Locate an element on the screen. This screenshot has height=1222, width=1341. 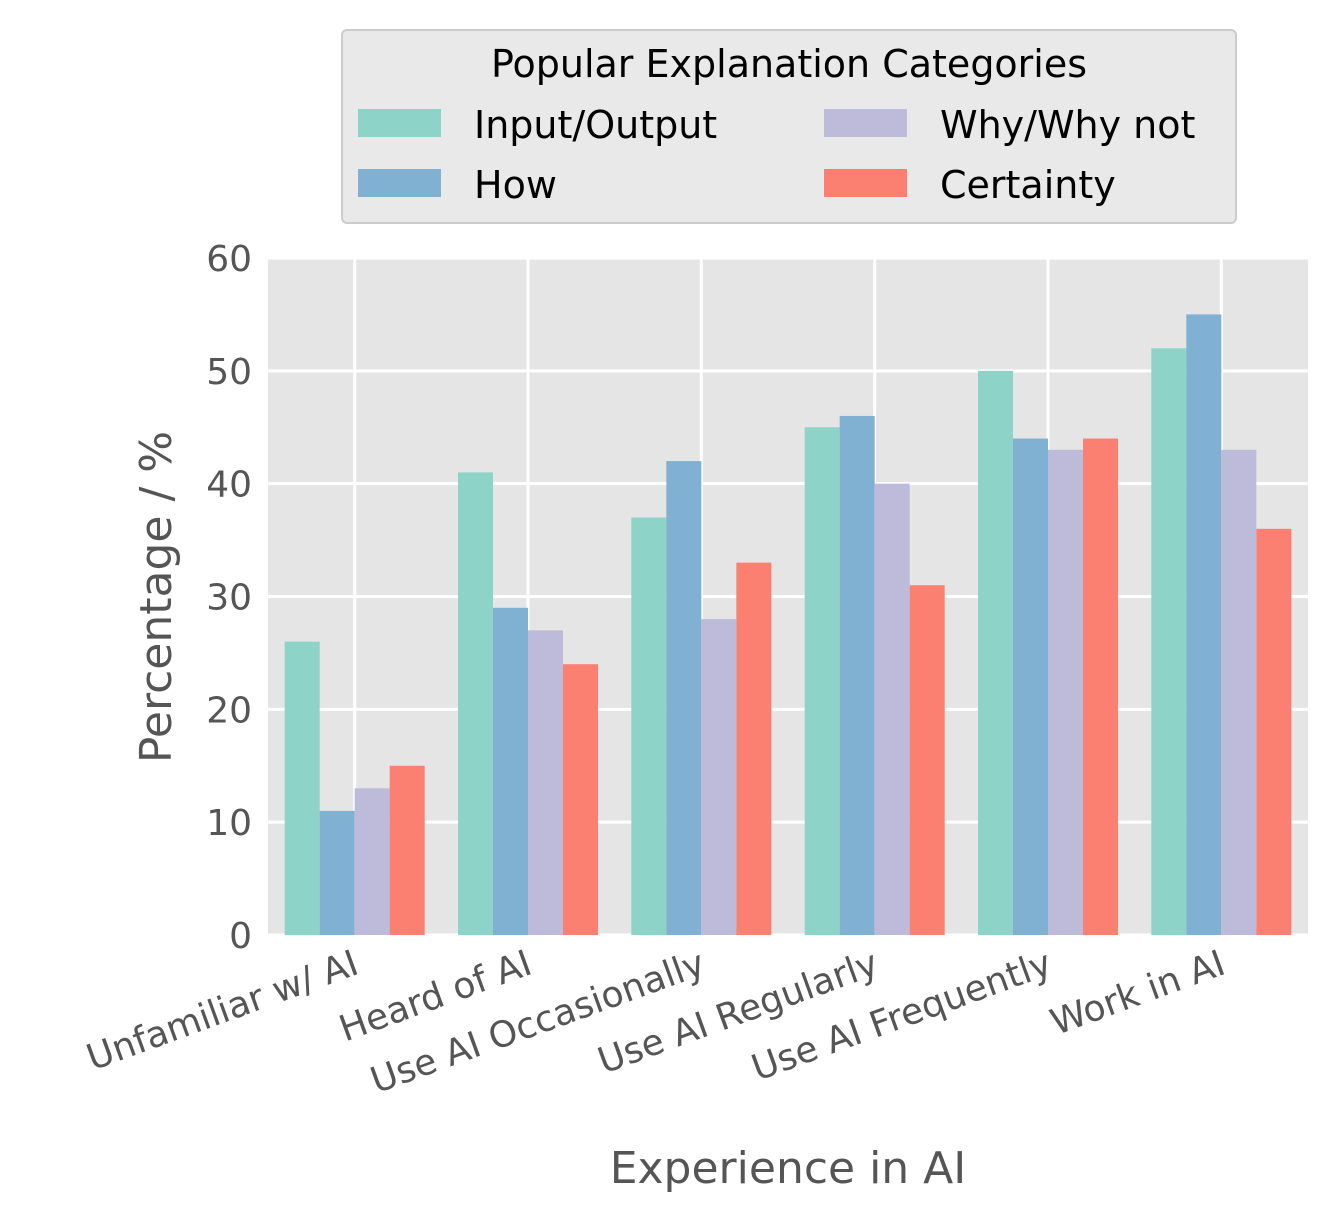
legend-label: Input/Output is located at coordinates (595, 125).